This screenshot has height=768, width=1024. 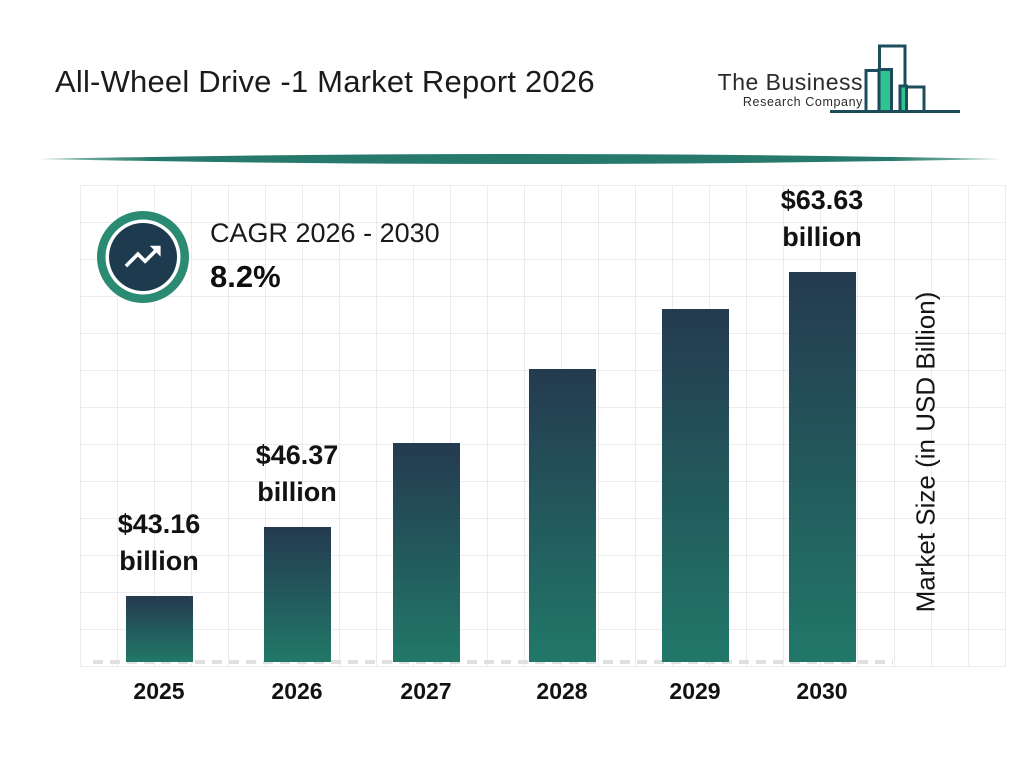 I want to click on logo-line2: Research Company, so click(x=802, y=102).